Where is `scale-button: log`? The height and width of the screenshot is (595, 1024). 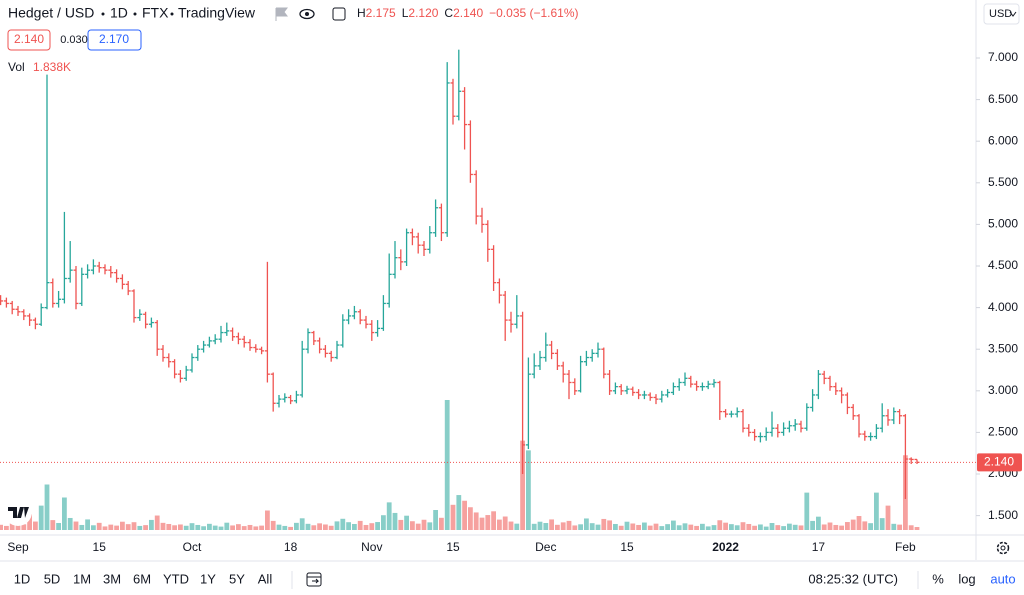
scale-button: log is located at coordinates (966, 578).